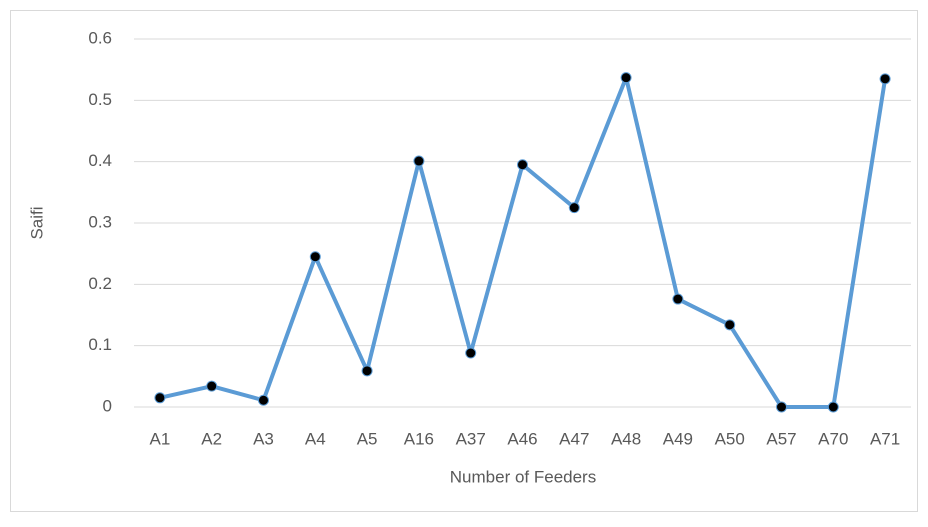 This screenshot has height=527, width=928. What do you see at coordinates (100, 344) in the screenshot?
I see `y-tick-label: 0.1` at bounding box center [100, 344].